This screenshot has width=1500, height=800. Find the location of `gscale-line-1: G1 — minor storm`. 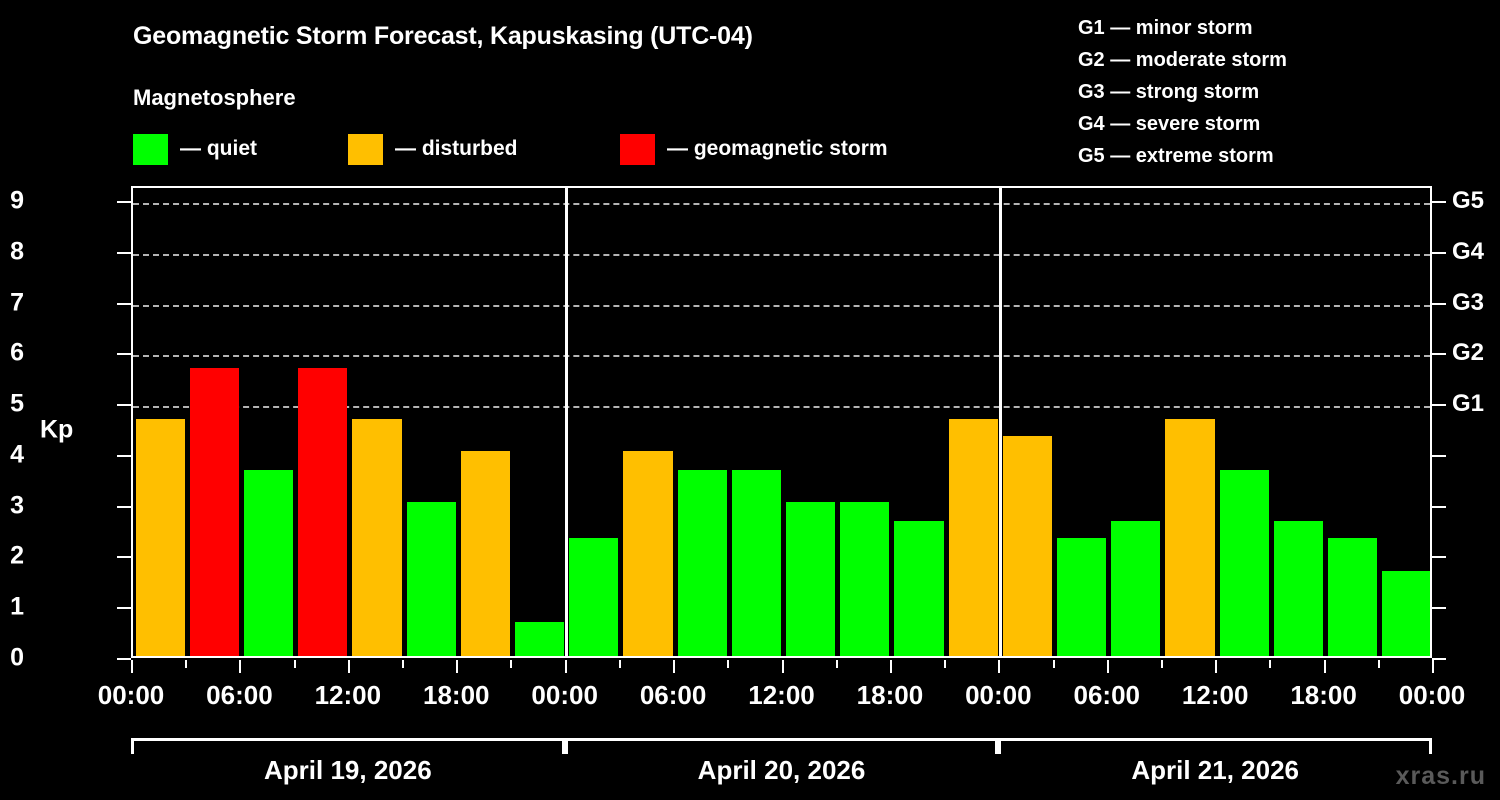

gscale-line-1: G1 — minor storm is located at coordinates (1165, 28).